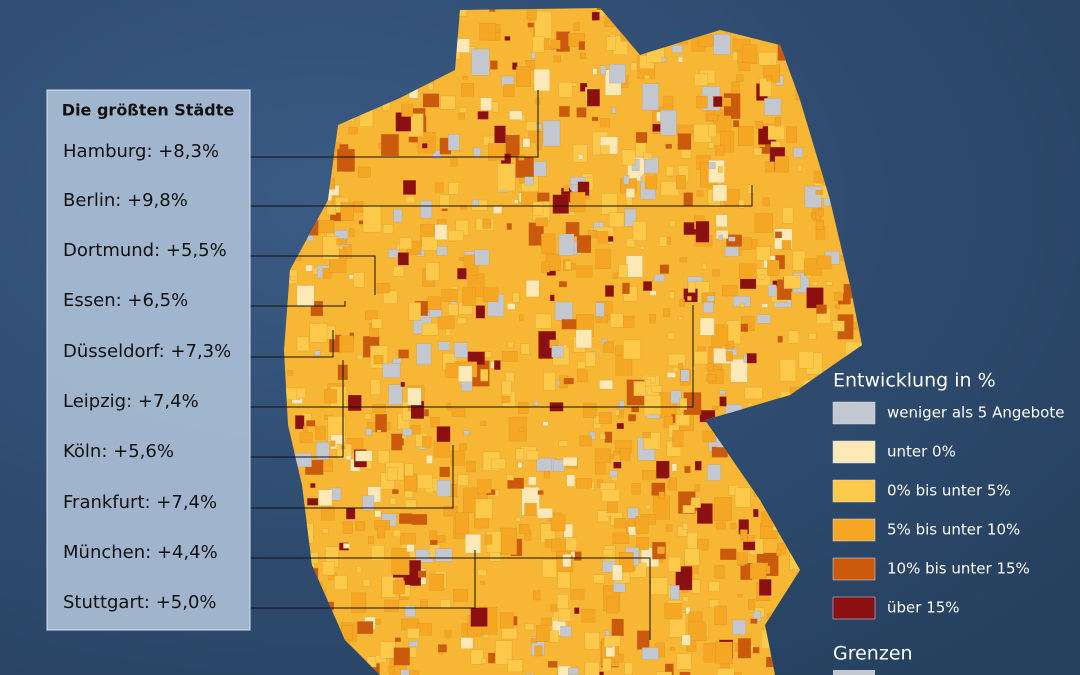  Describe the element at coordinates (125, 300) in the screenshot. I see `city-label: Essen: +6,5%` at that location.